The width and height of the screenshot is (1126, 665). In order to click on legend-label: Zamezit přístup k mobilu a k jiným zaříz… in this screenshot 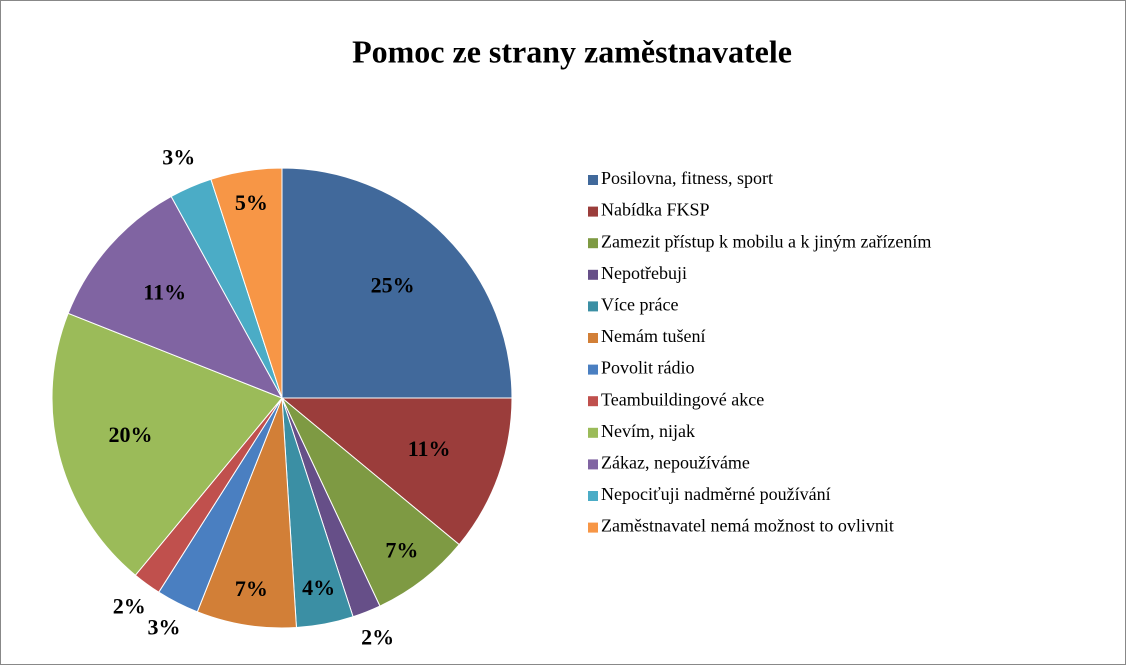, I will do `click(766, 241)`.